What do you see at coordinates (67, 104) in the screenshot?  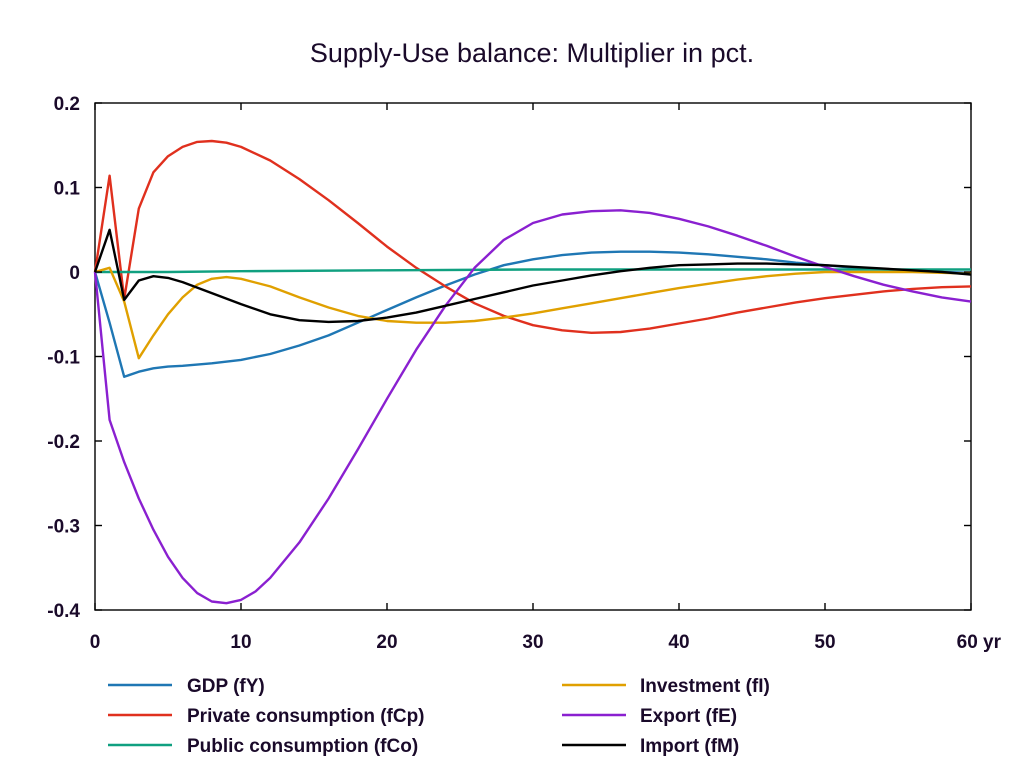 I see `y-tick-label: 0.2` at bounding box center [67, 104].